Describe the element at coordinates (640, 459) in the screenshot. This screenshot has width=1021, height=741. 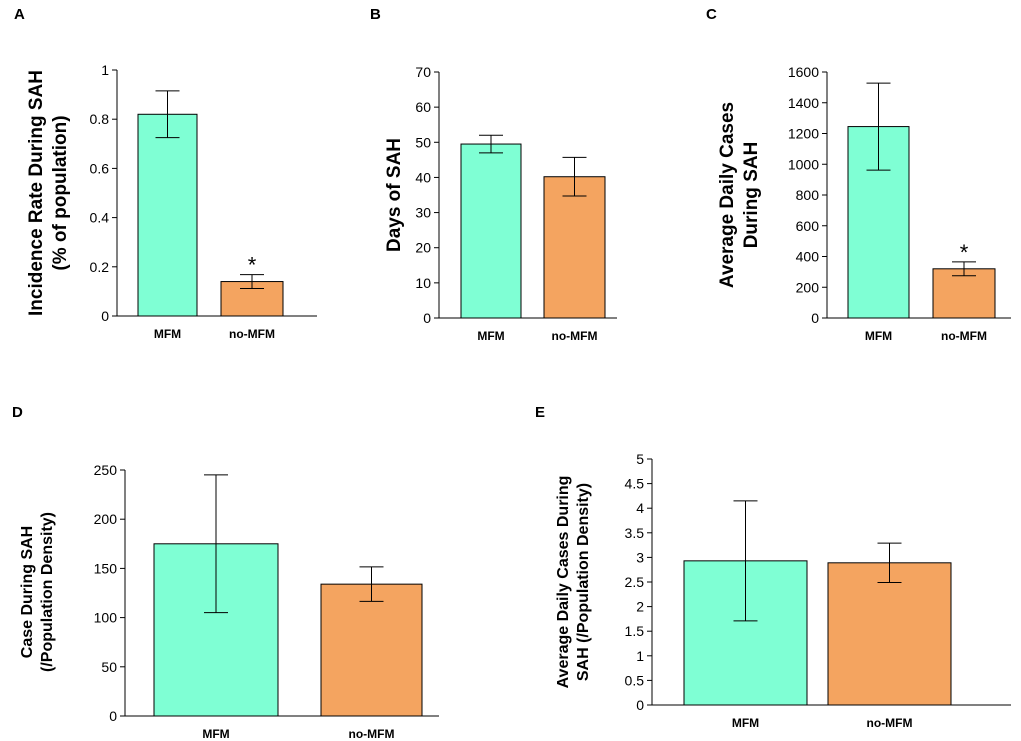
I see `y-tick-label-e: 5` at that location.